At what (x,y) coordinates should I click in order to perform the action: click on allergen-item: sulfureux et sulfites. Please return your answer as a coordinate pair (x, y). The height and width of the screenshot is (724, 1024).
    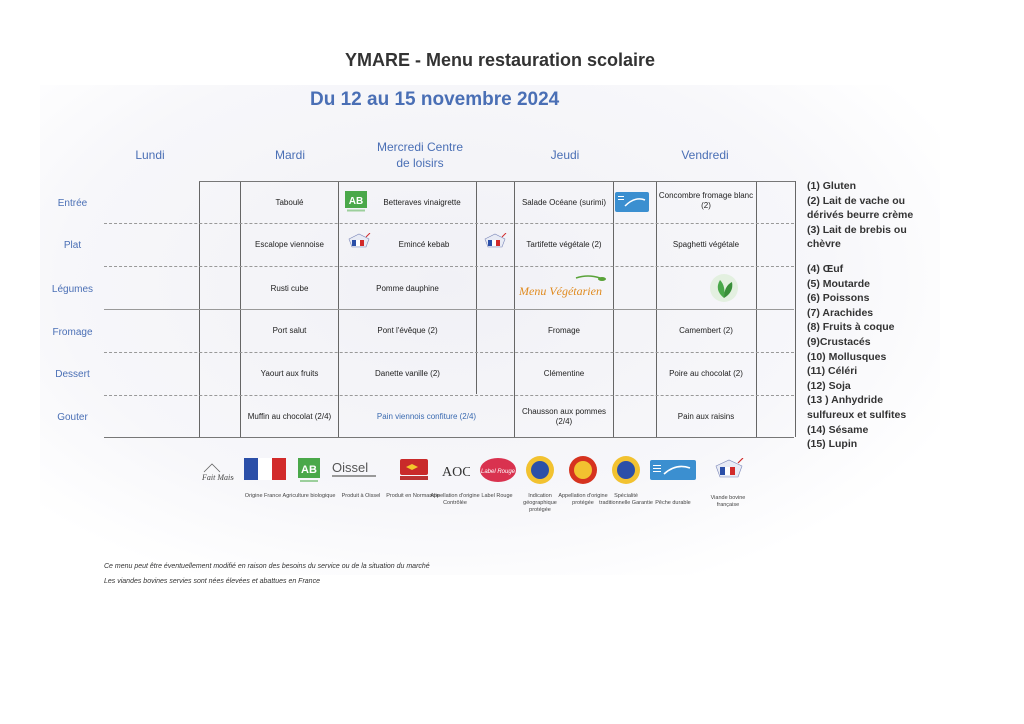
    Looking at the image, I should click on (857, 414).